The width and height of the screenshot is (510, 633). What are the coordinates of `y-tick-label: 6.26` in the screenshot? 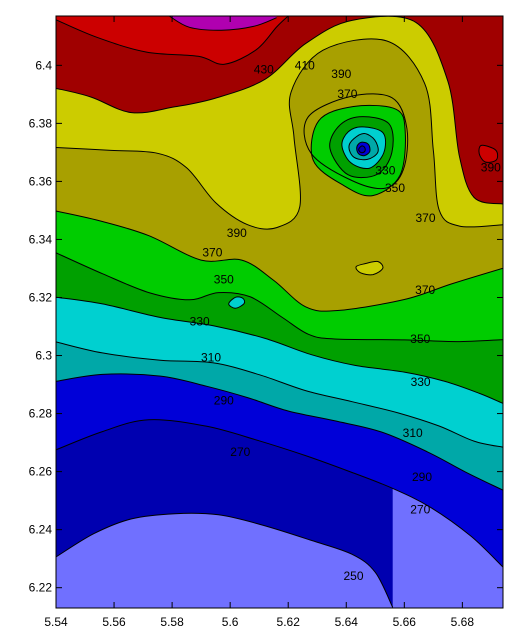 It's located at (41, 472).